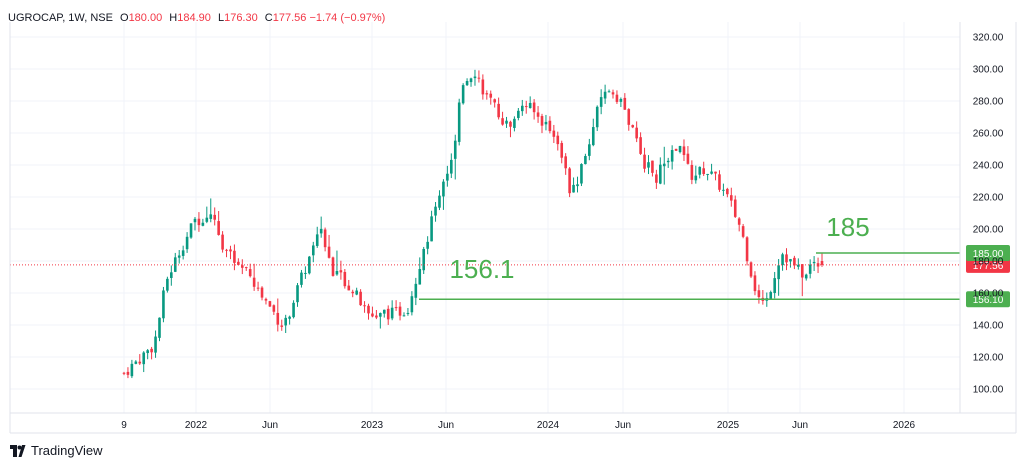  What do you see at coordinates (847, 227) in the screenshot?
I see `level-annotation: 185` at bounding box center [847, 227].